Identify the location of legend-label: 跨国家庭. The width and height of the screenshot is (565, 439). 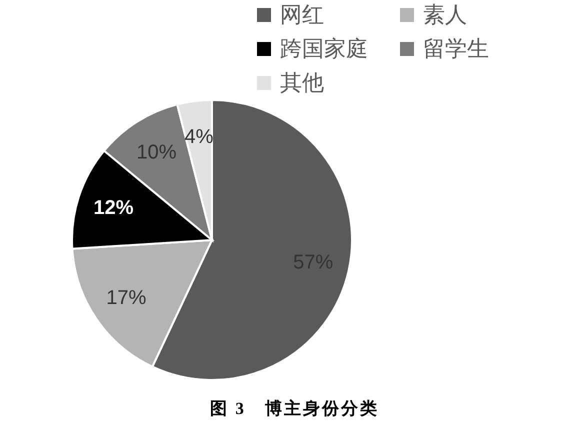
(324, 50).